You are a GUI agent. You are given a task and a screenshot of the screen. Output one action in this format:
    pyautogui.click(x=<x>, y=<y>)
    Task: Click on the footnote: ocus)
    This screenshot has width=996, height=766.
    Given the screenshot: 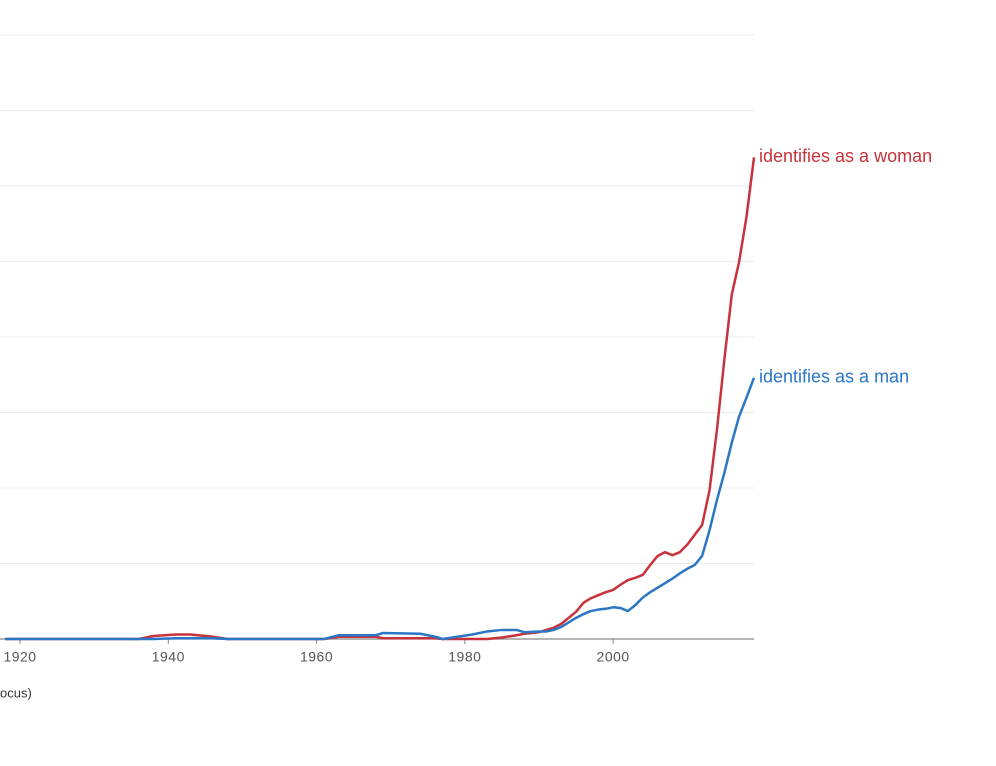 What is the action you would take?
    pyautogui.click(x=16, y=692)
    